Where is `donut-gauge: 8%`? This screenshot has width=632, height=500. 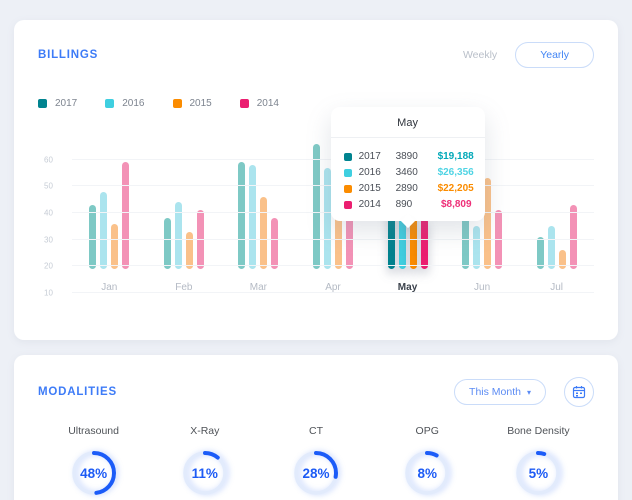 donut-gauge: 8% is located at coordinates (427, 473).